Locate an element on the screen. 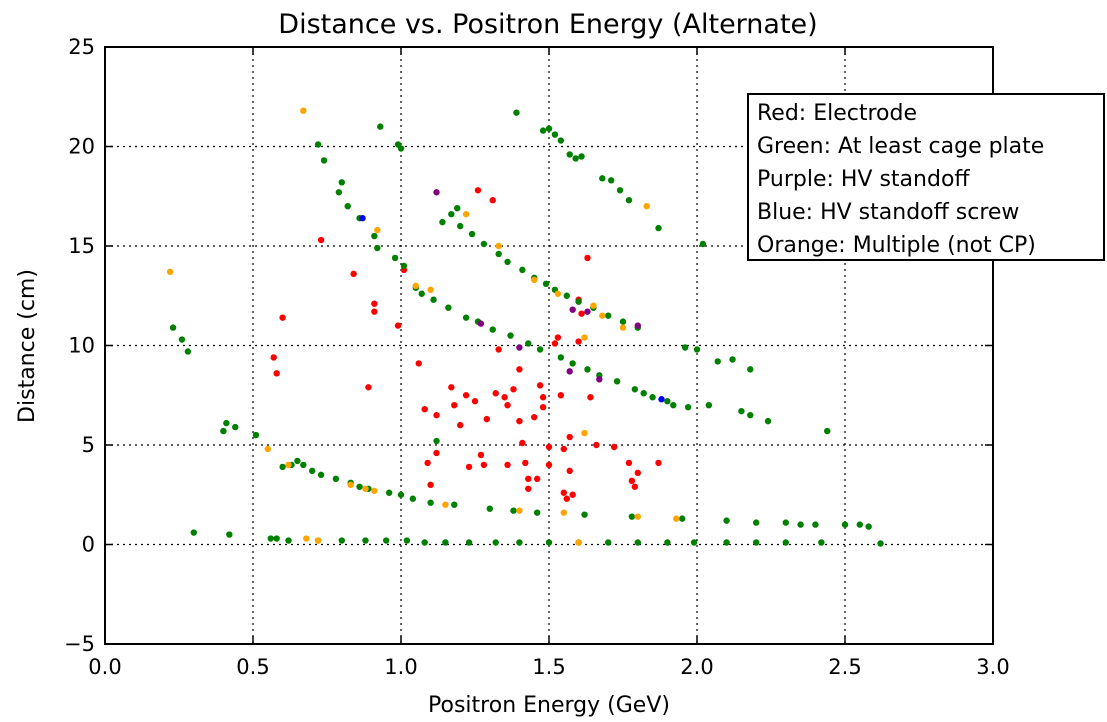 This screenshot has width=1107, height=722. x-tick-label: 0.0 is located at coordinates (104, 667).